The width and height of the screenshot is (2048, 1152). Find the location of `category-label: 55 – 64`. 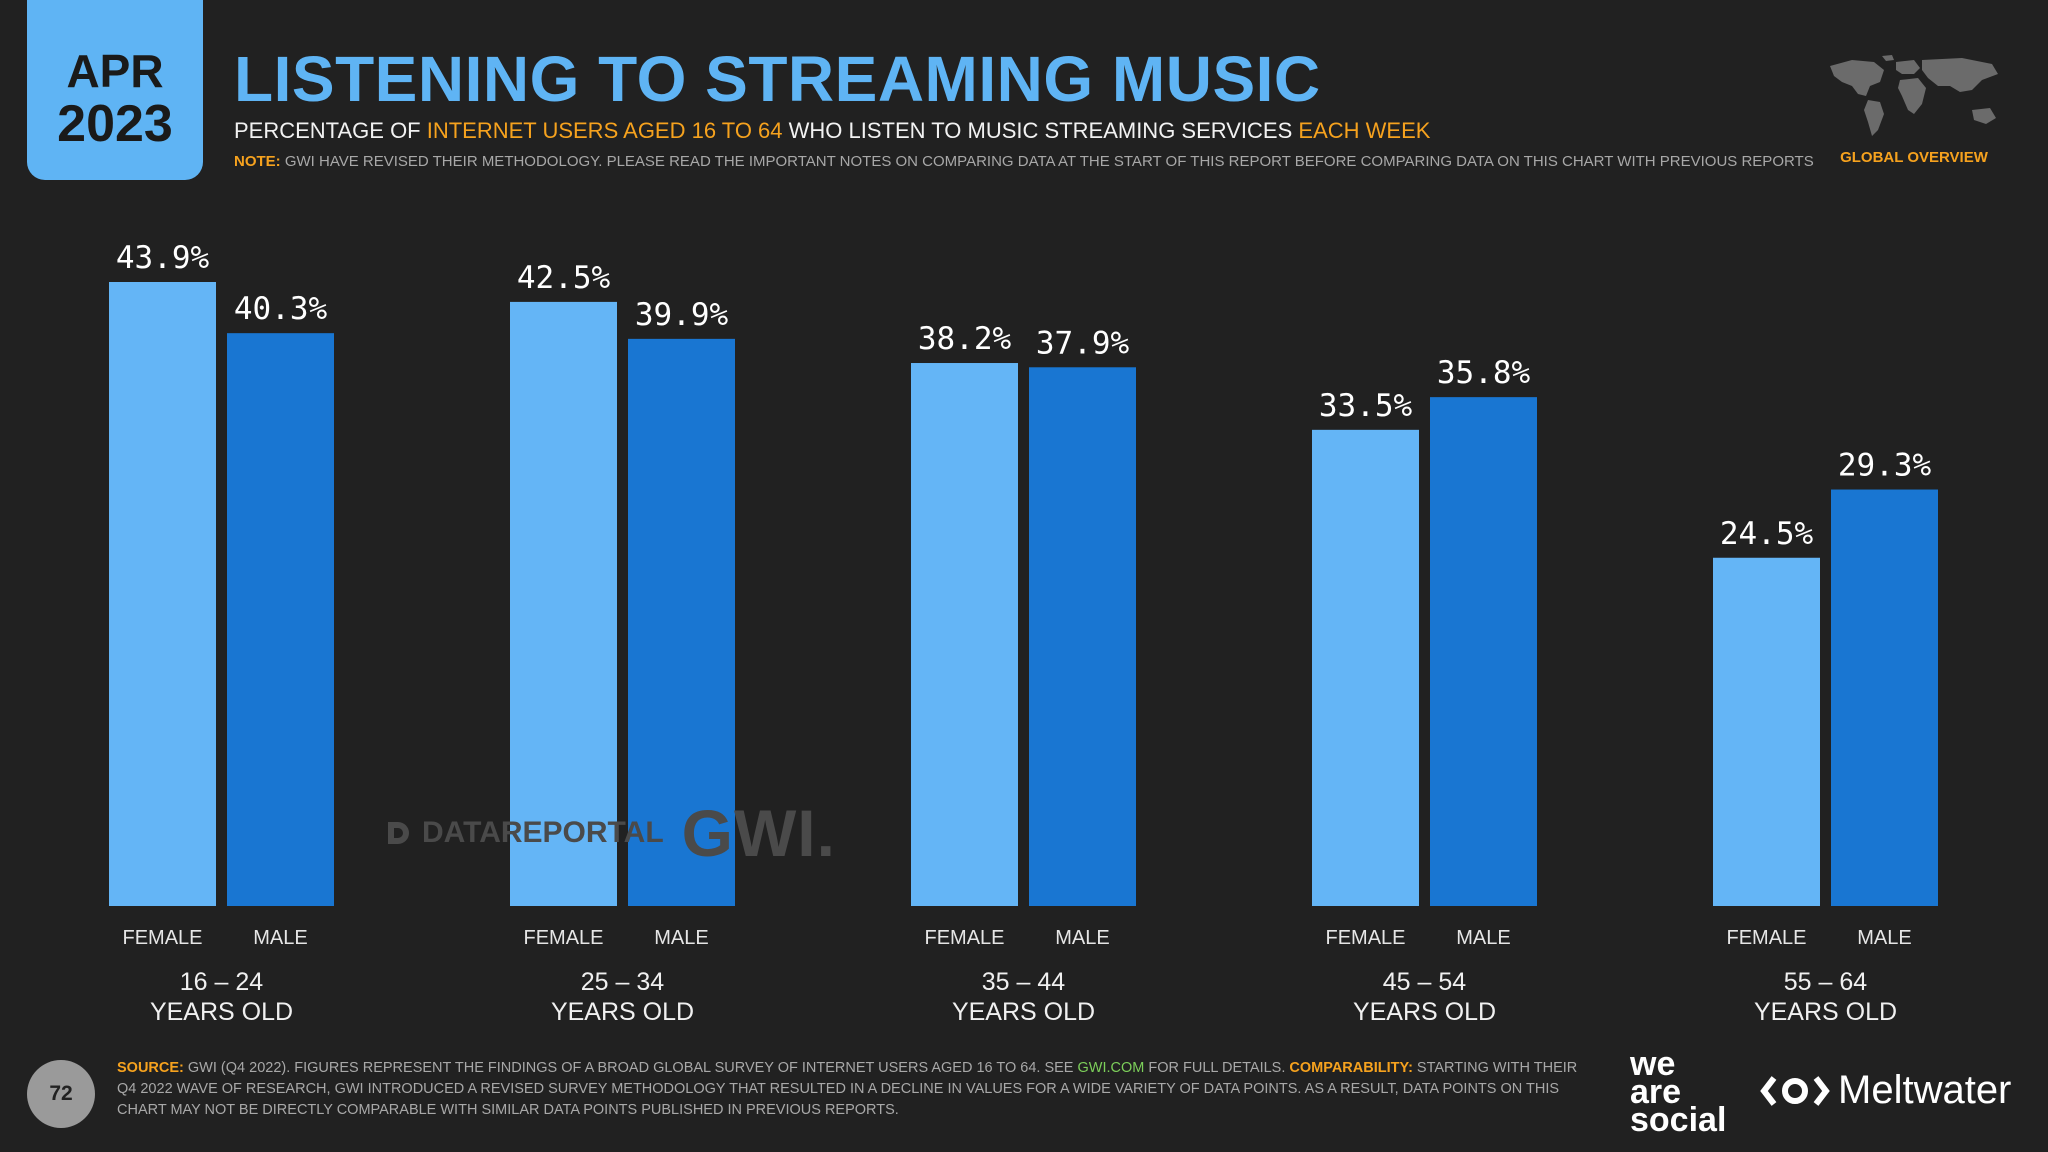

category-label: 55 – 64 is located at coordinates (1826, 982).